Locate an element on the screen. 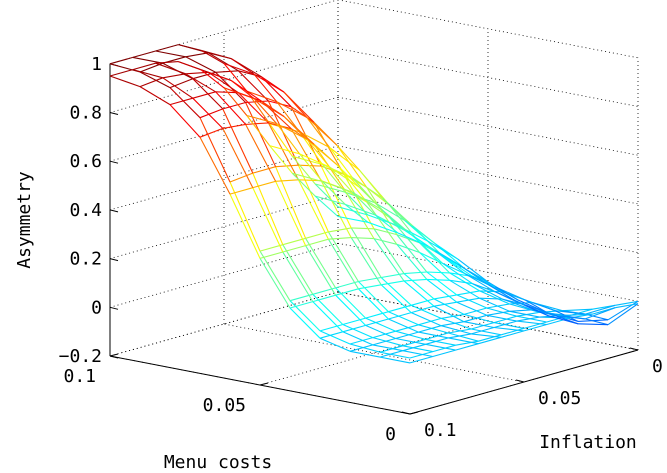 Image resolution: width=667 pixels, height=473 pixels. x-axis-label: Menu costs is located at coordinates (218, 462).